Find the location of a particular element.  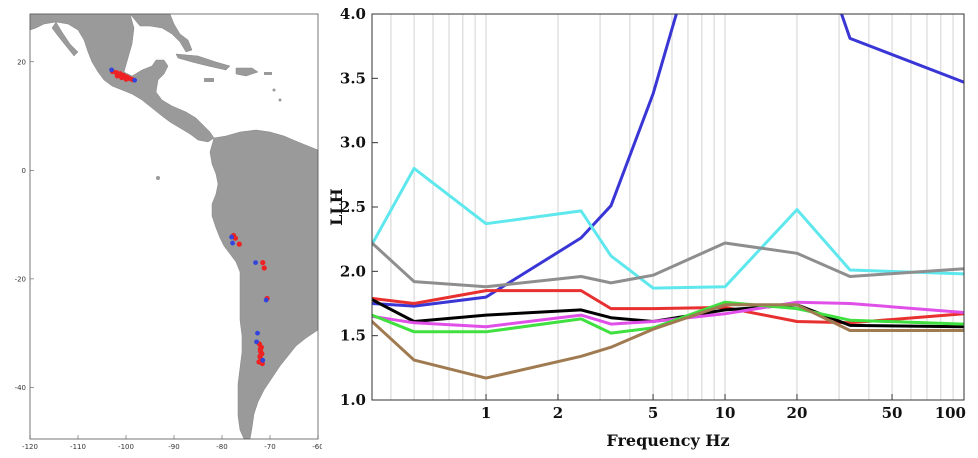

map-x-tick-label: -60 is located at coordinates (317, 447).